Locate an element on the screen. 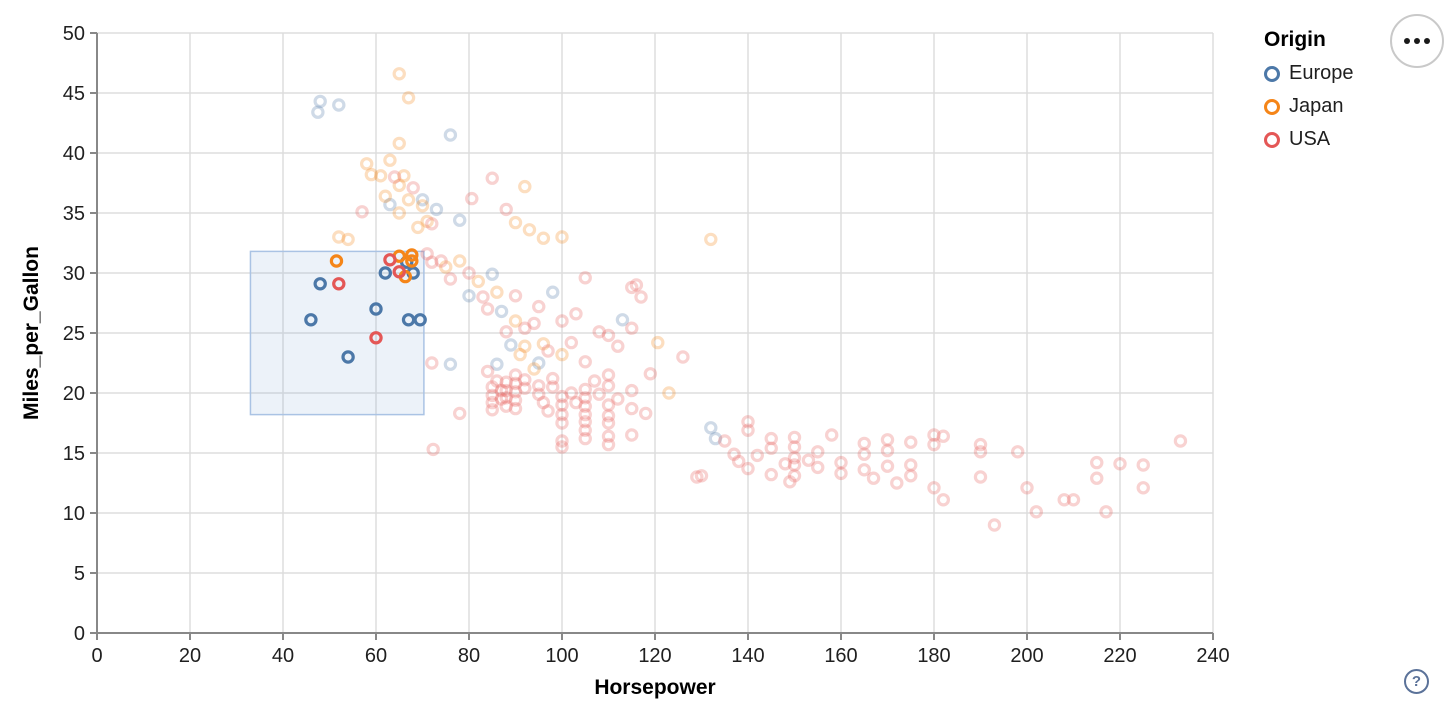 The width and height of the screenshot is (1454, 712). legend-item-japan: Japan is located at coordinates (1309, 106).